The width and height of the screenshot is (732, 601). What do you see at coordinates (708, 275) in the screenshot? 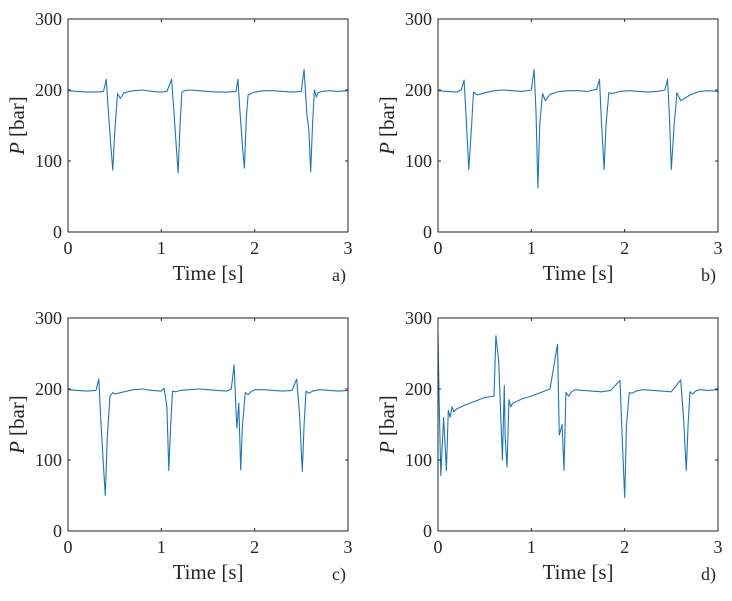
I see `panel-label: b)` at bounding box center [708, 275].